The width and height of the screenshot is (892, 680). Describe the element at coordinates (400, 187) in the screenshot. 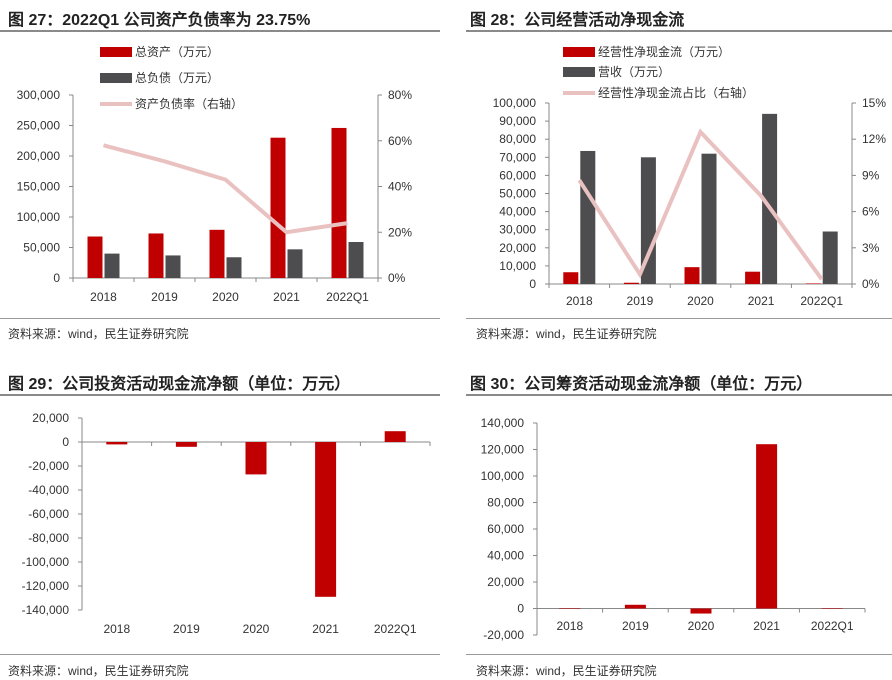

I see `y2-tick-label: 40%` at that location.